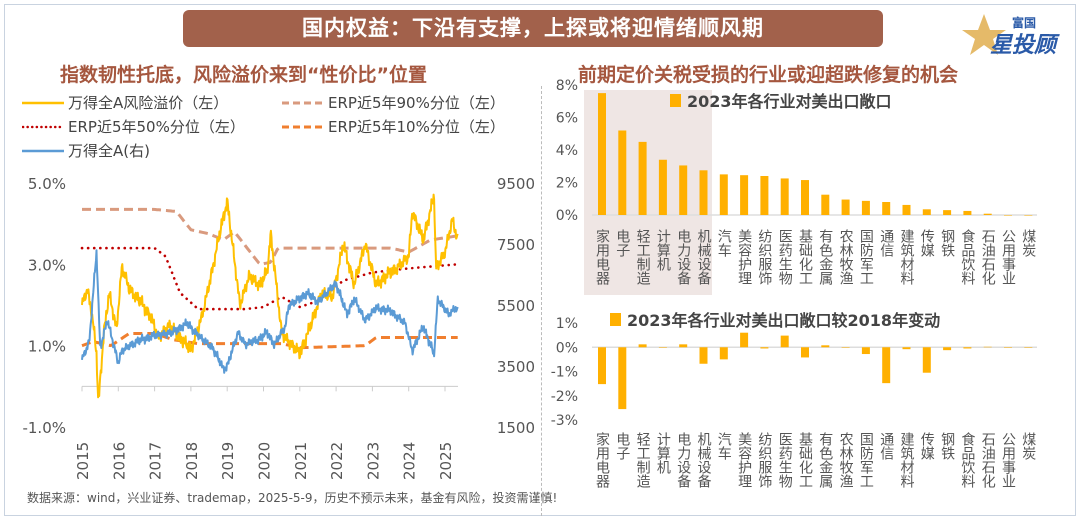 The image size is (1080, 520). I want to click on legend-item-erp50: ERP近5年50%分位（左）, so click(133, 126).